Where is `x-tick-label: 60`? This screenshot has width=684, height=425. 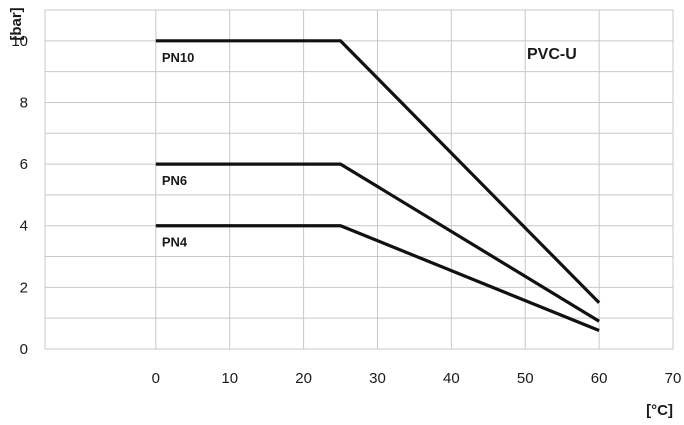 x-tick-label: 60 is located at coordinates (599, 378).